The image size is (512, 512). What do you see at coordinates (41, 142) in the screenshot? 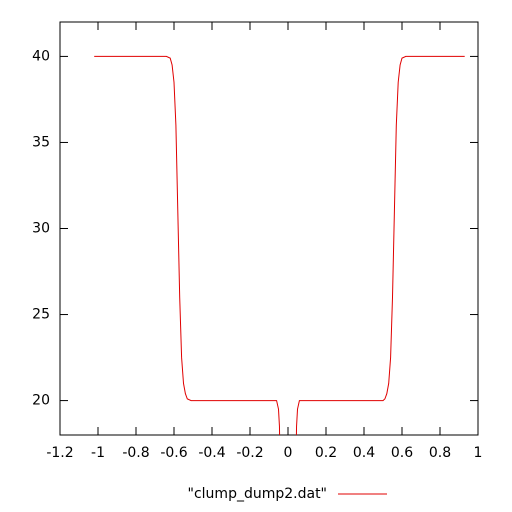
I see `y-tick-label: 35` at bounding box center [41, 142].